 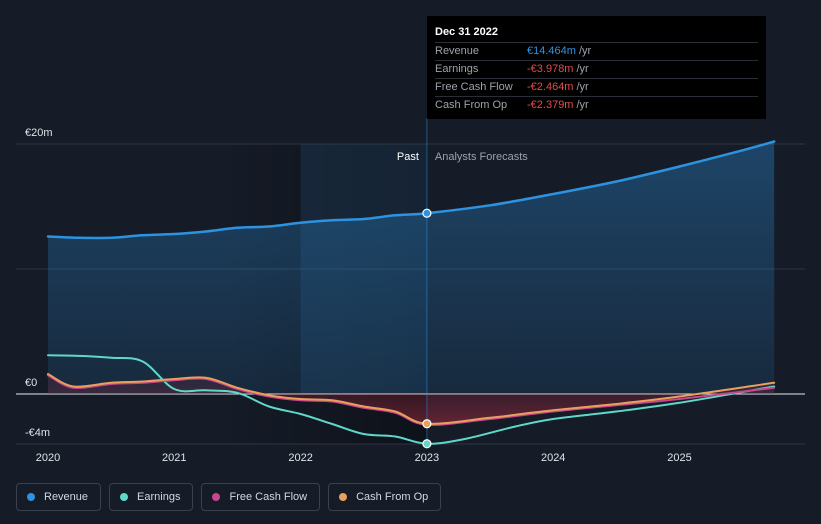 I want to click on tooltip-row: Free Cash Flow -€2.464m/yr, so click(x=596, y=87).